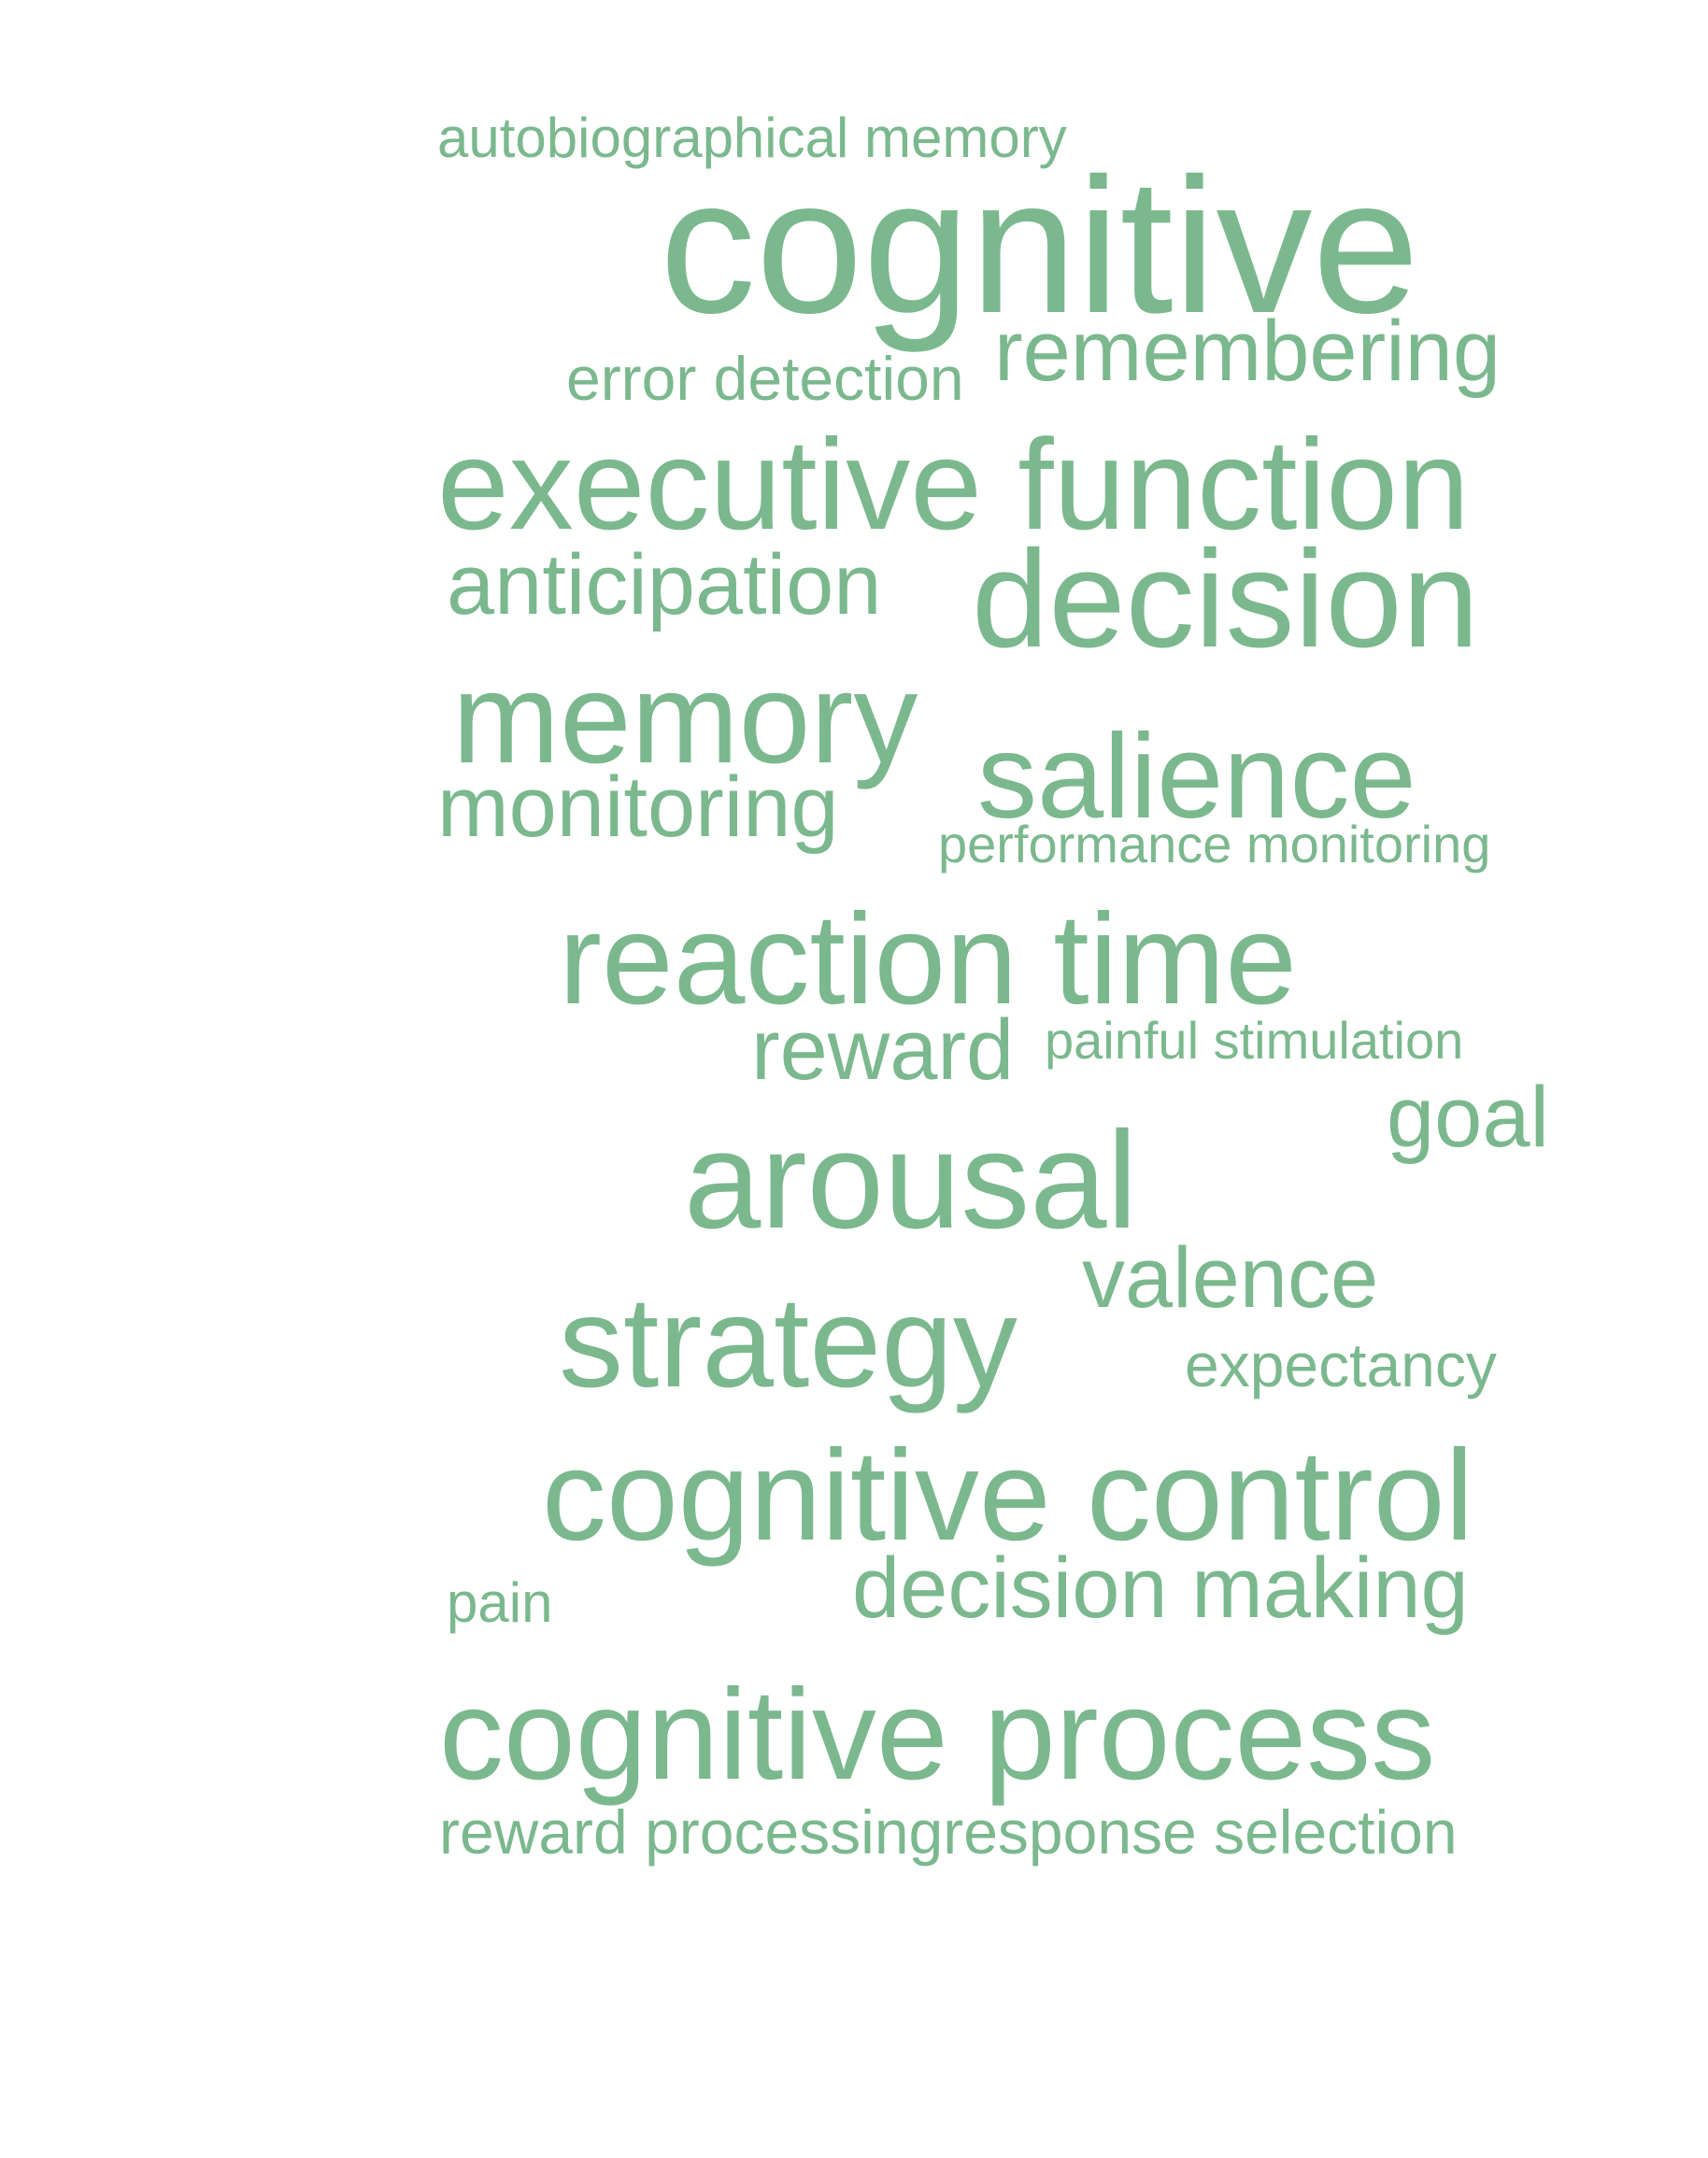  What do you see at coordinates (883, 1050) in the screenshot?
I see `word-reward: reward` at bounding box center [883, 1050].